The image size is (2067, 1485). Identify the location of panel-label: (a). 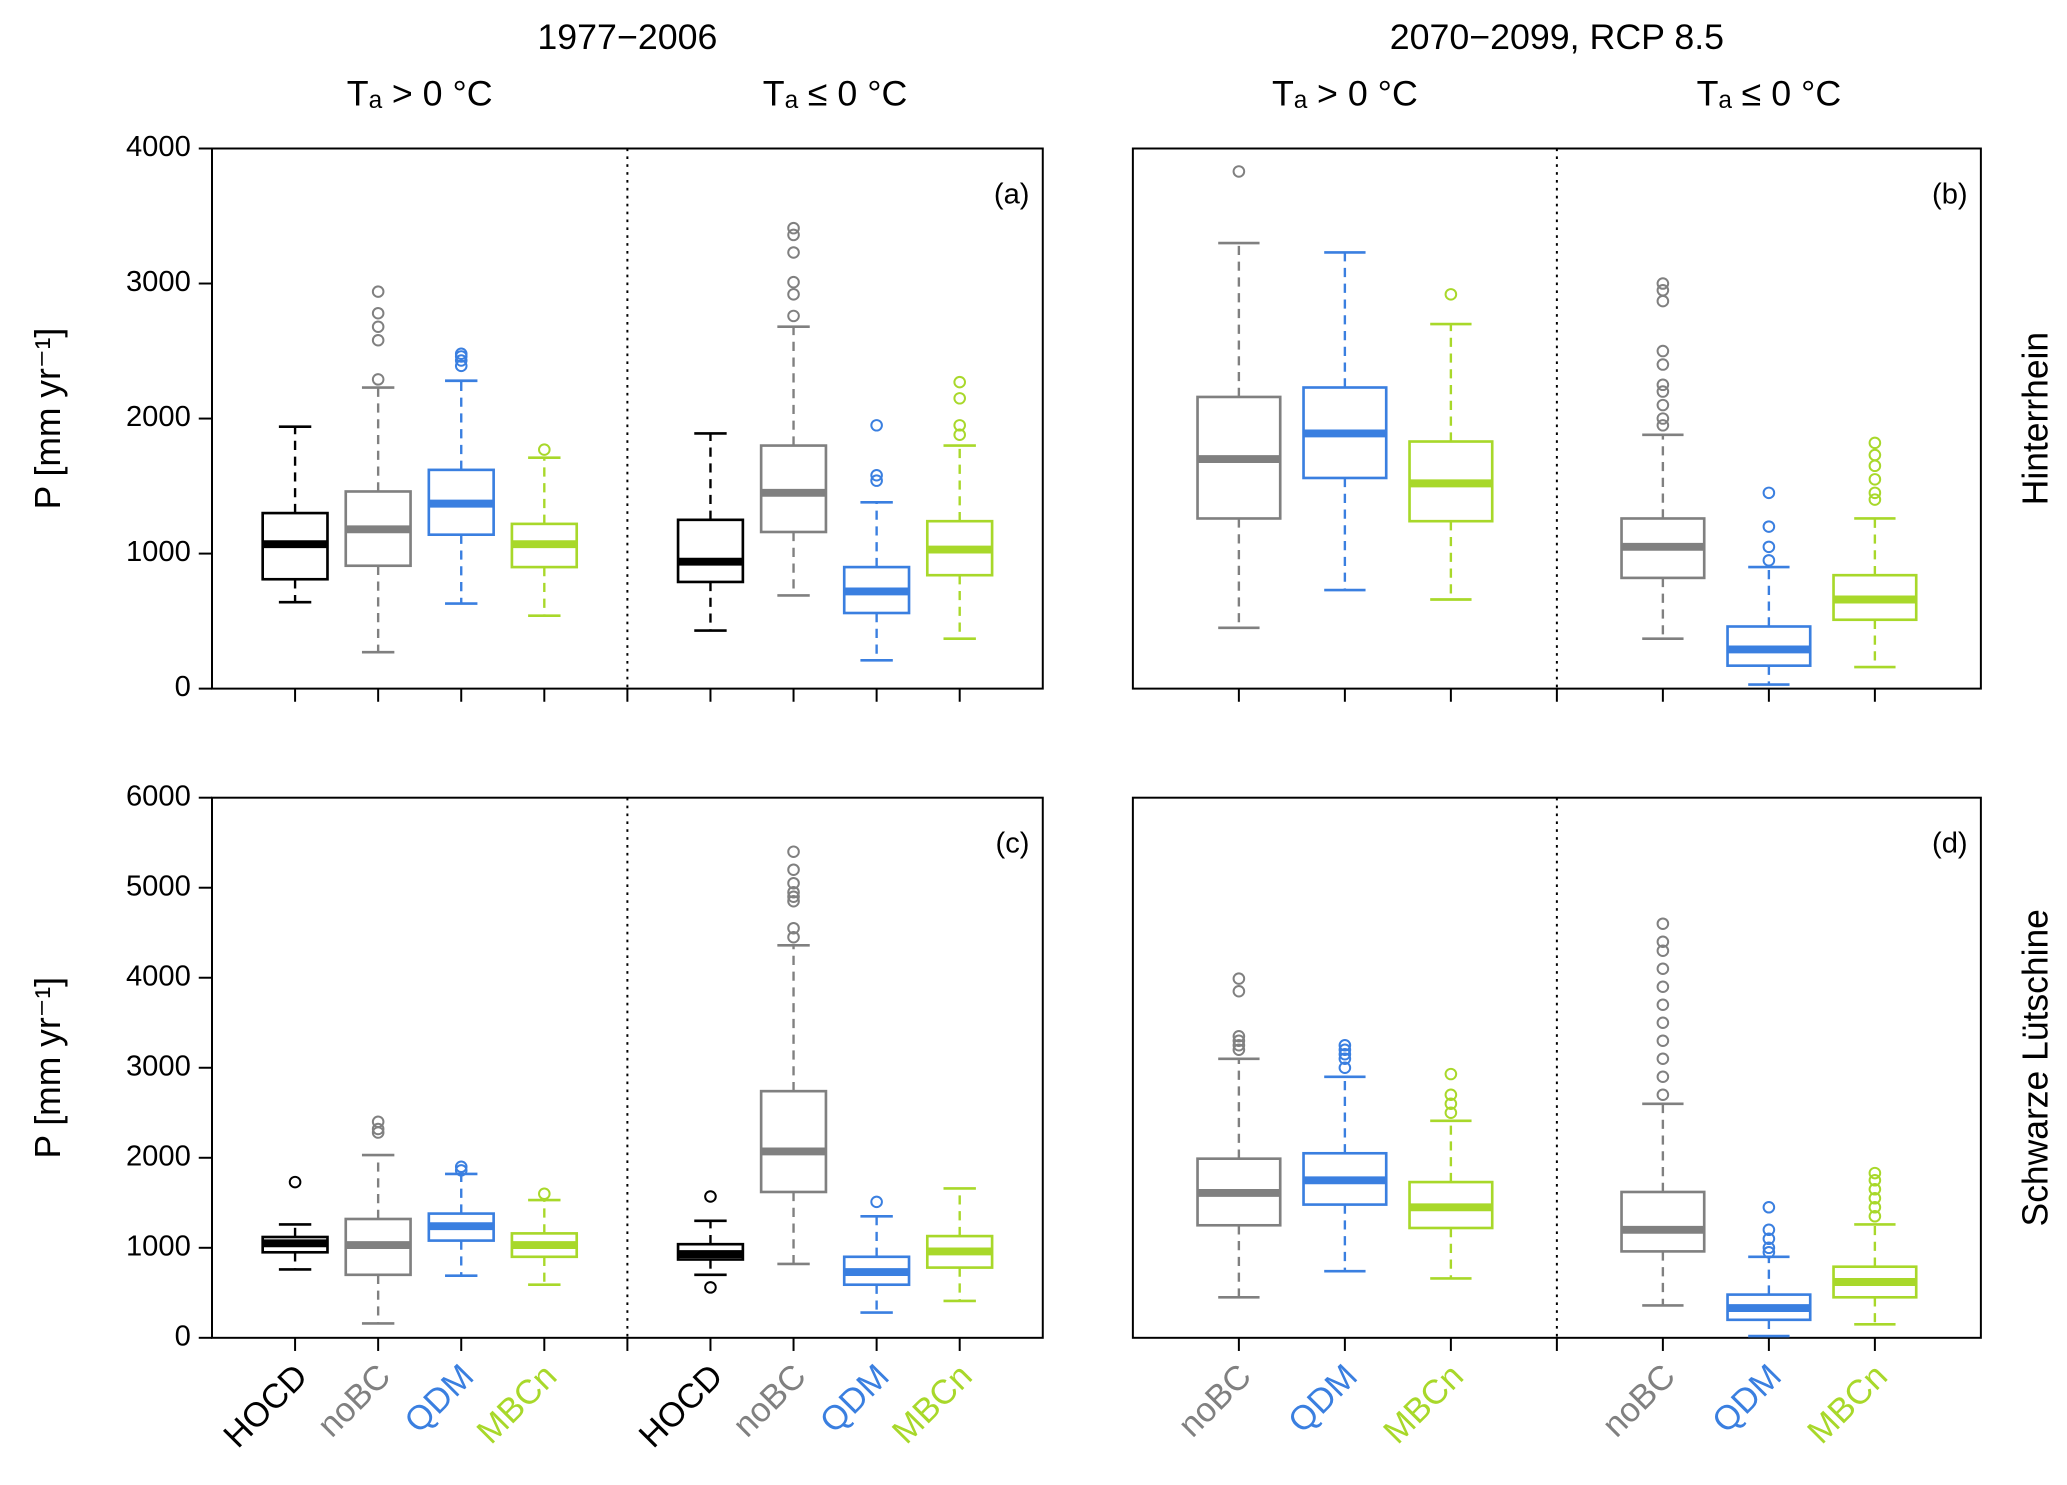
(1012, 195).